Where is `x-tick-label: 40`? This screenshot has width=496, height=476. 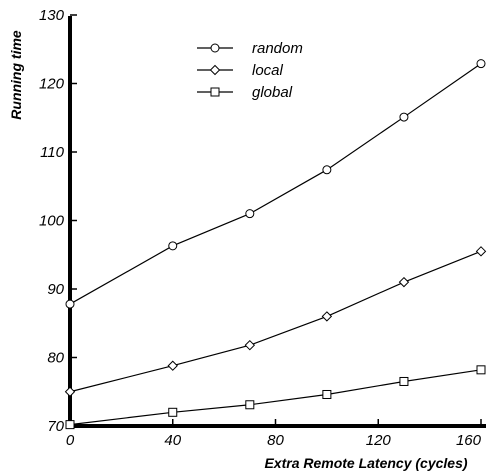 x-tick-label: 40 is located at coordinates (172, 440).